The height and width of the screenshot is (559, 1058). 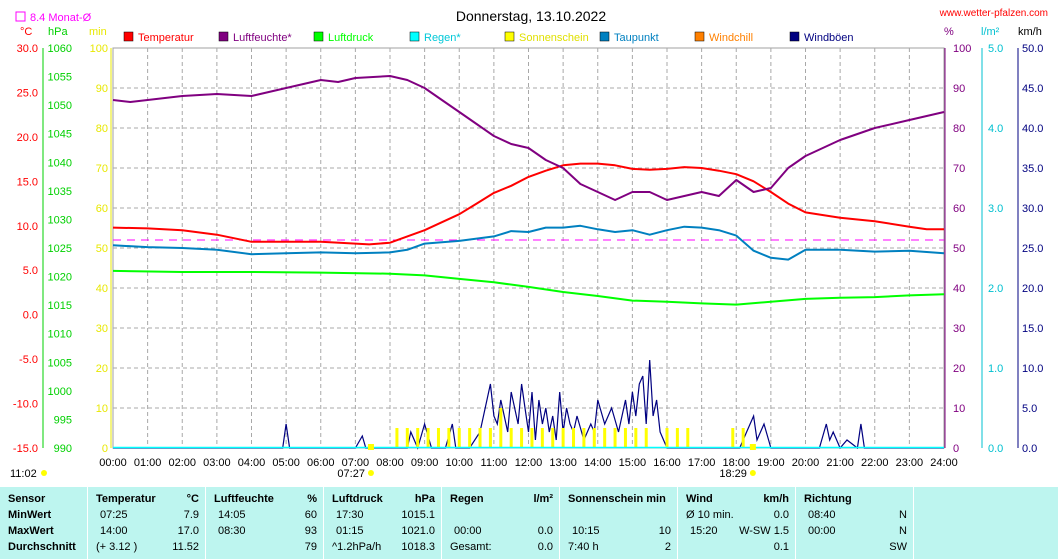 I want to click on pressure-tick-label: 990, so click(x=63, y=449).